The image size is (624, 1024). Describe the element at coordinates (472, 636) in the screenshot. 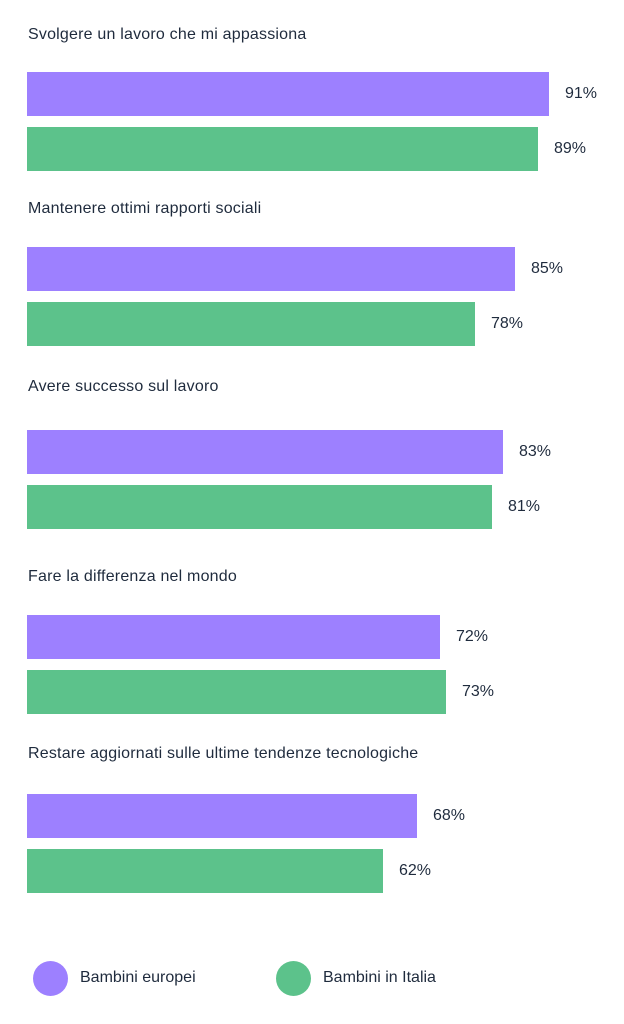

I see `data-label: 72%` at that location.